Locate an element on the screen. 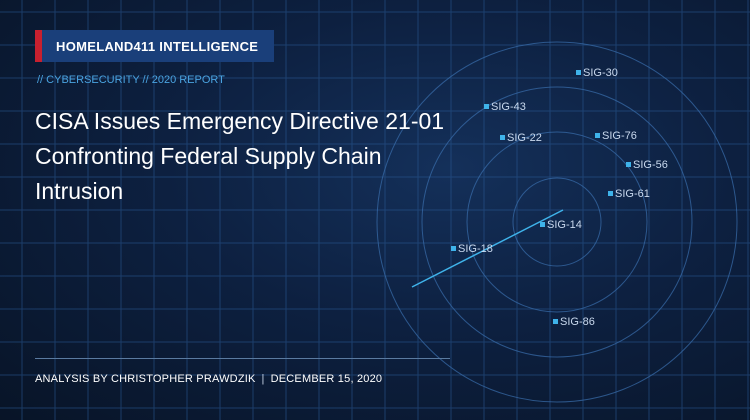  signal-label: SIG-76 is located at coordinates (619, 136).